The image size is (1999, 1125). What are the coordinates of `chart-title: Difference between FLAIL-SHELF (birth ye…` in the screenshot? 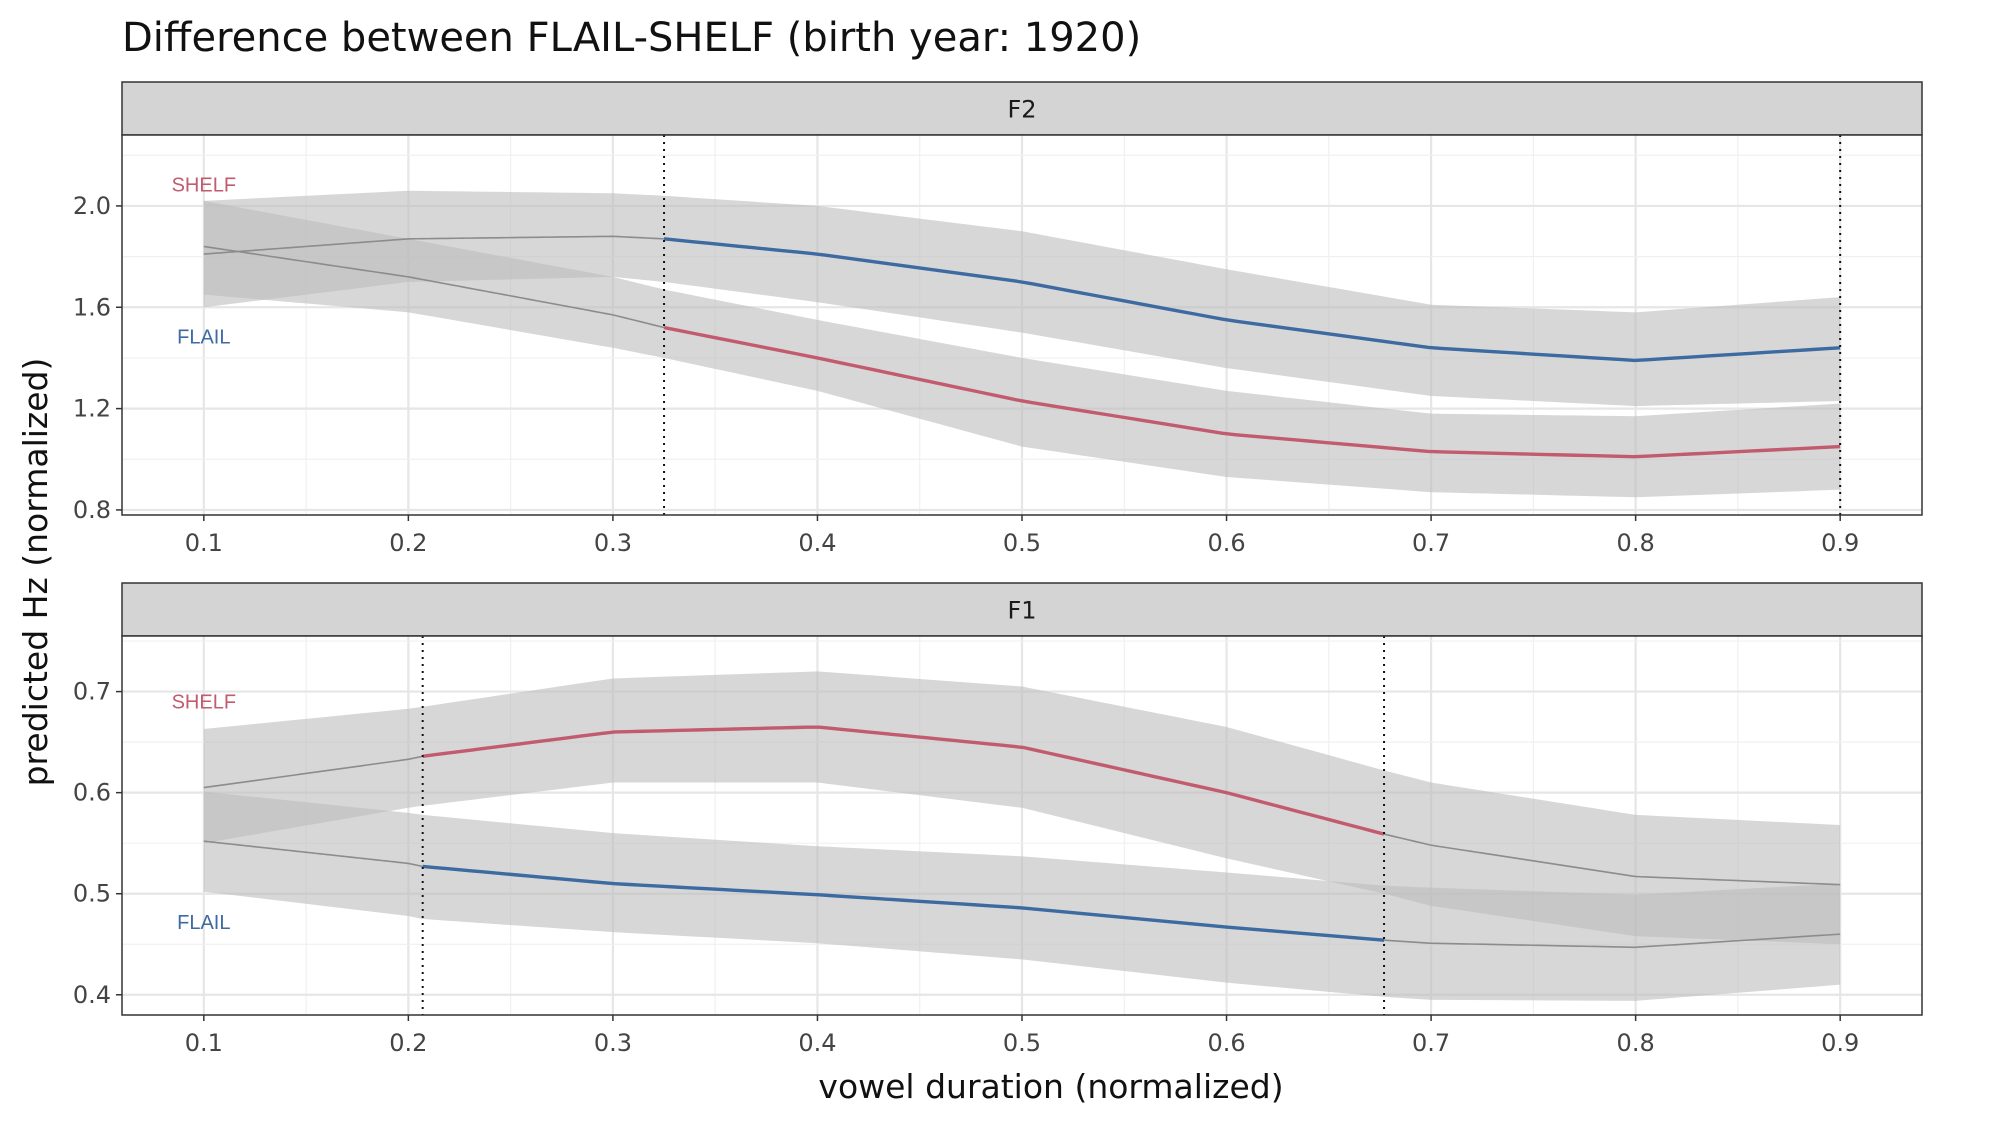 It's located at (631, 38).